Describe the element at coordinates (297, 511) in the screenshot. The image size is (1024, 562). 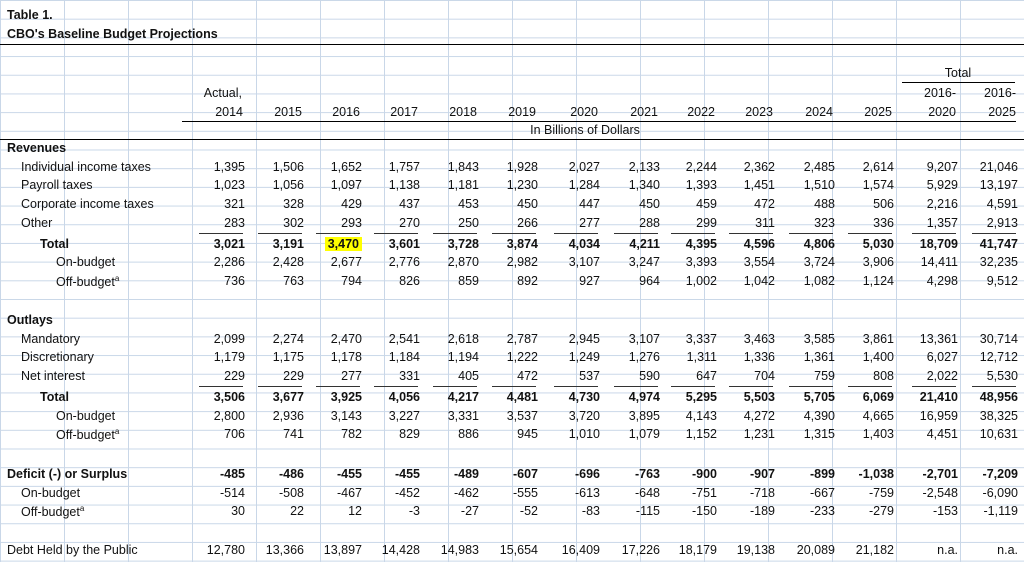
I see `table-cell: 22` at that location.